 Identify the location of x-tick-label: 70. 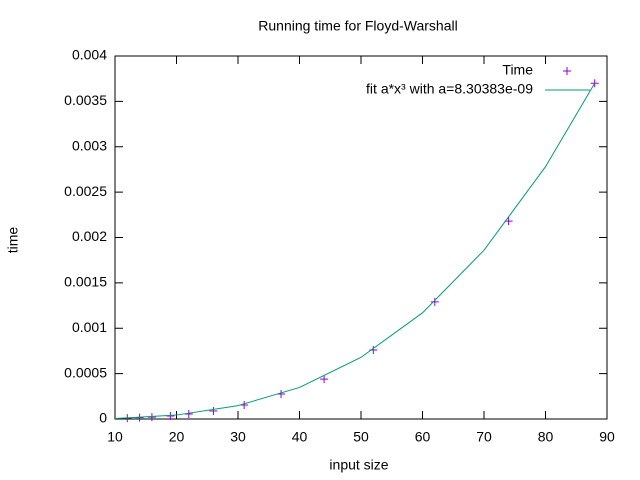
(484, 437).